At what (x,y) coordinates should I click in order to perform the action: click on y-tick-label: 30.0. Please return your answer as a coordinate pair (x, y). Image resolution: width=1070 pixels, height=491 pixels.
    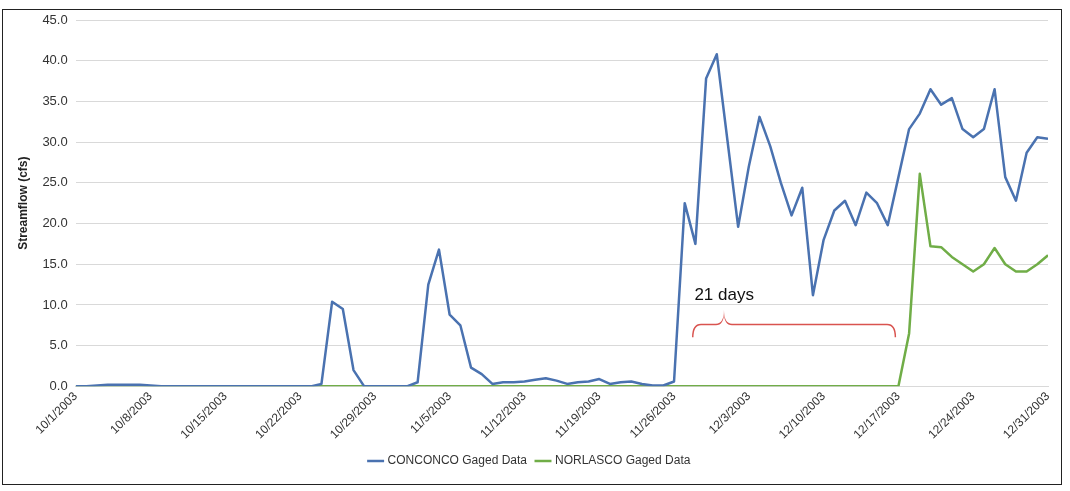
    Looking at the image, I should click on (55, 141).